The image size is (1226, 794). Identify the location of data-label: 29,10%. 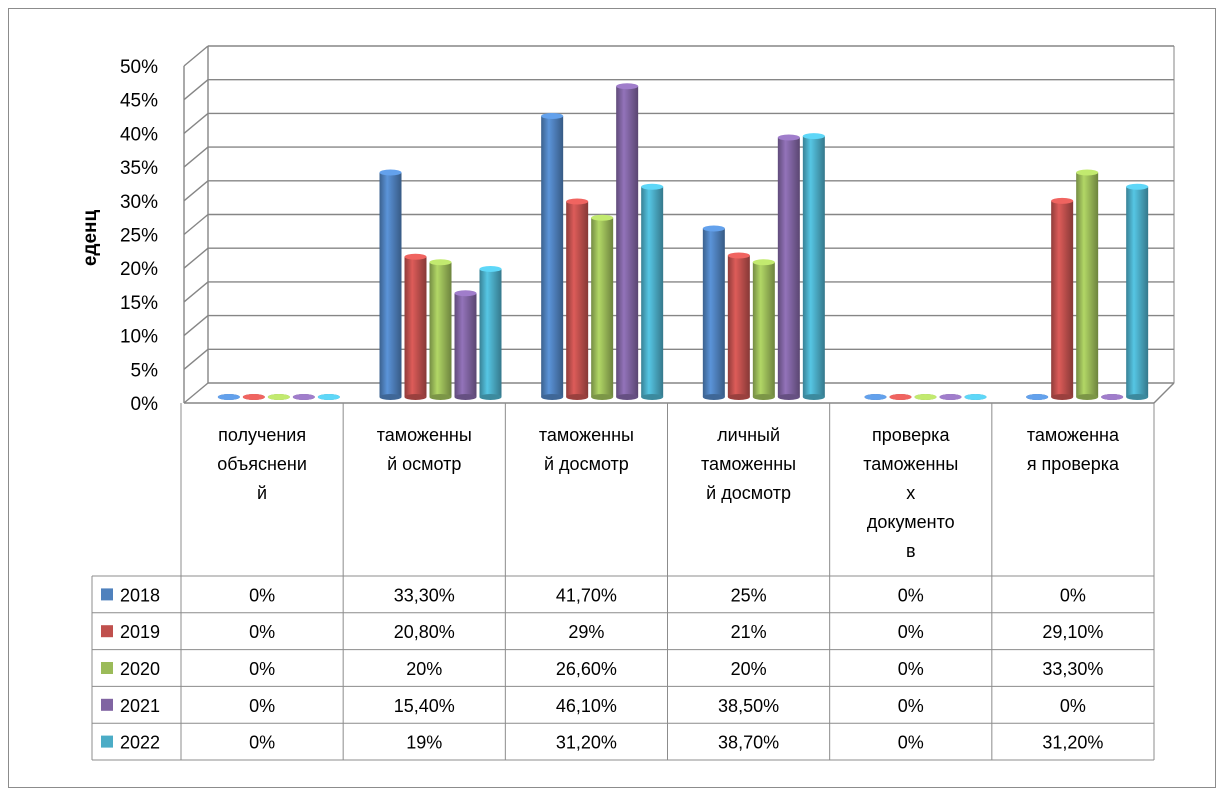
(1072, 632).